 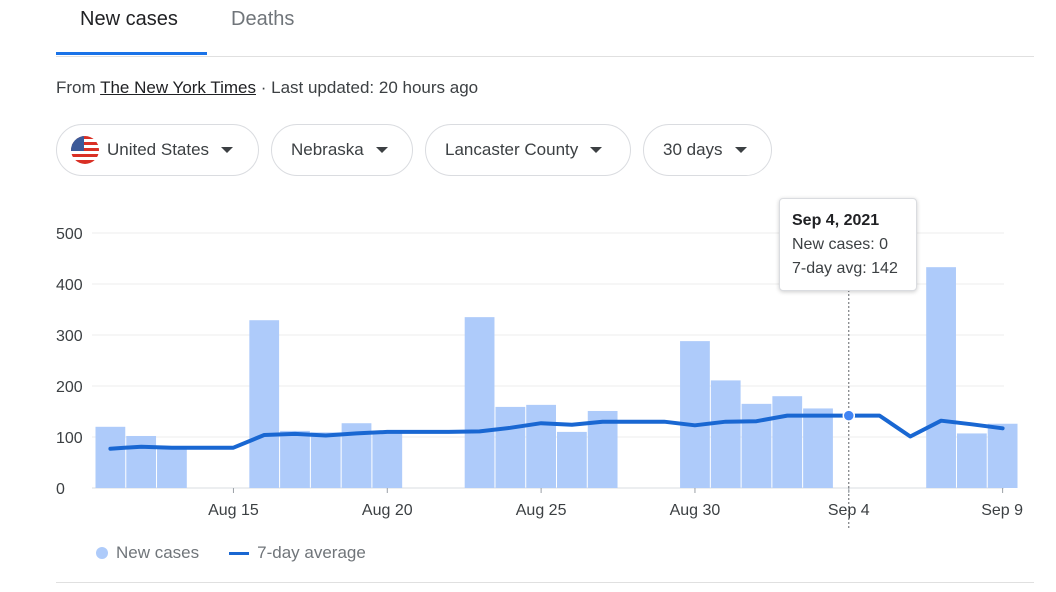 What do you see at coordinates (369, 87) in the screenshot?
I see `last-updated: · Last updated: 20 hours ago` at bounding box center [369, 87].